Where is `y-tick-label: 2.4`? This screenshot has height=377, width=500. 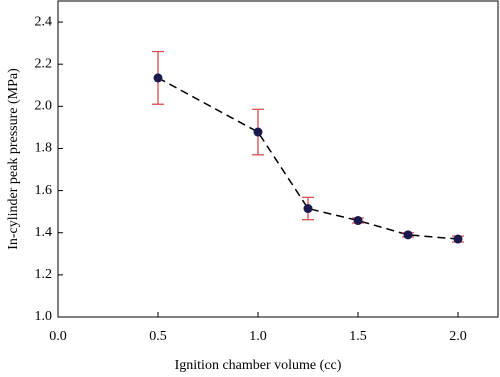 y-tick-label: 2.4 is located at coordinates (44, 21).